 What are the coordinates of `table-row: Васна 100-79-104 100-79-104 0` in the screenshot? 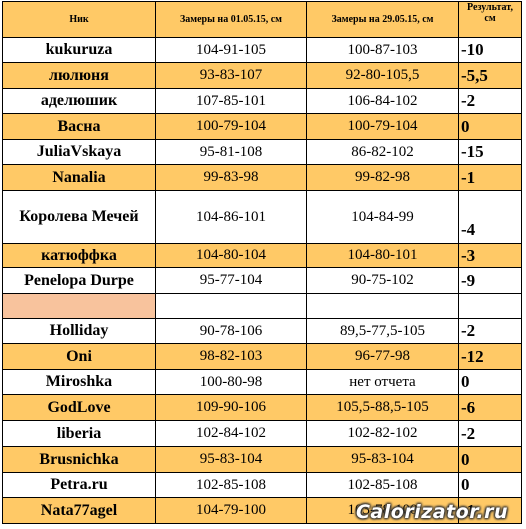 It's located at (262, 126).